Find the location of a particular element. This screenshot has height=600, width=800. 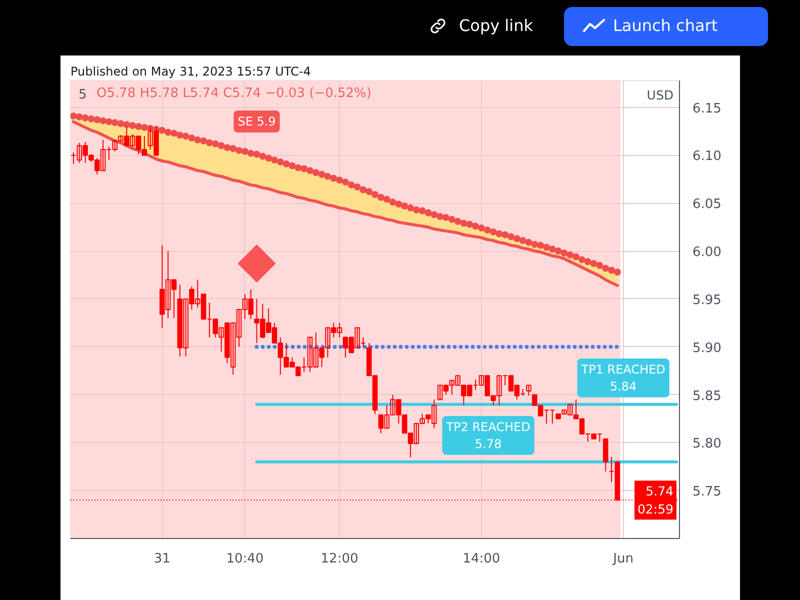

text: Copy link is located at coordinates (496, 26).